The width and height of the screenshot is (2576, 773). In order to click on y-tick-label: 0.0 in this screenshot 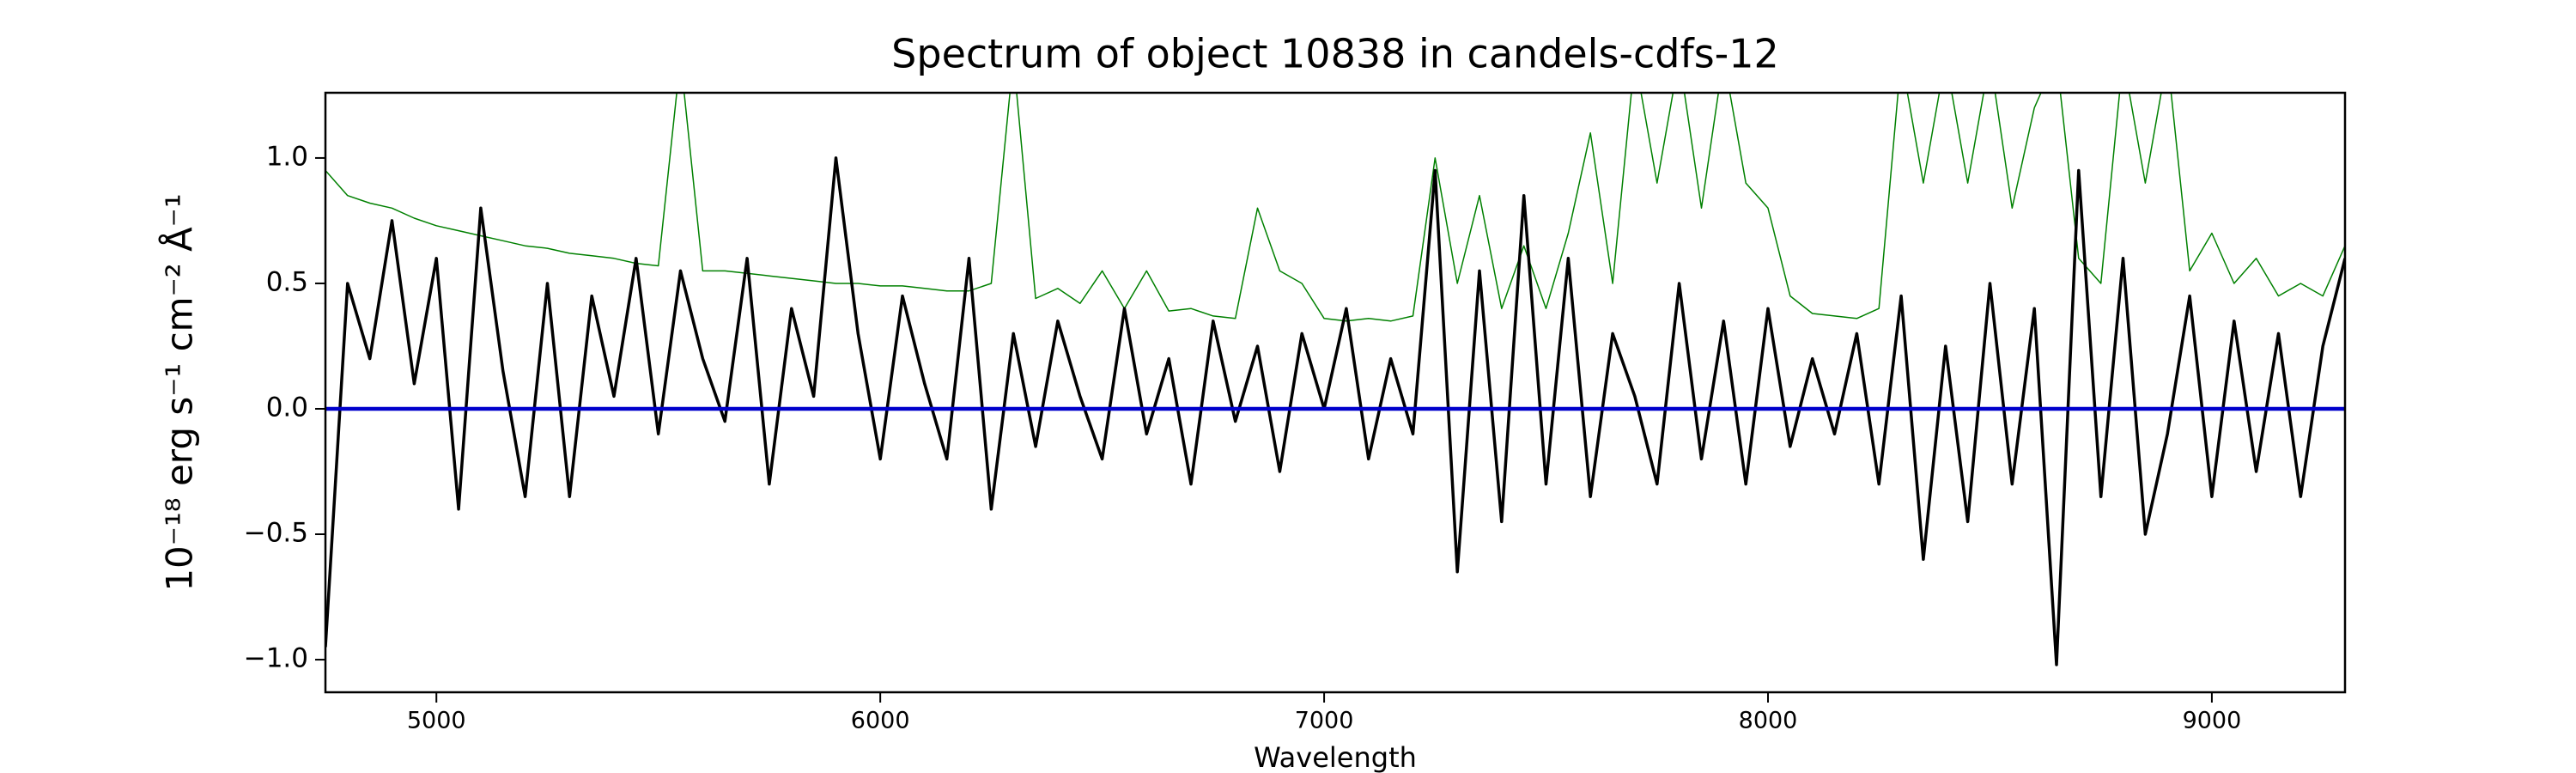, I will do `click(287, 407)`.